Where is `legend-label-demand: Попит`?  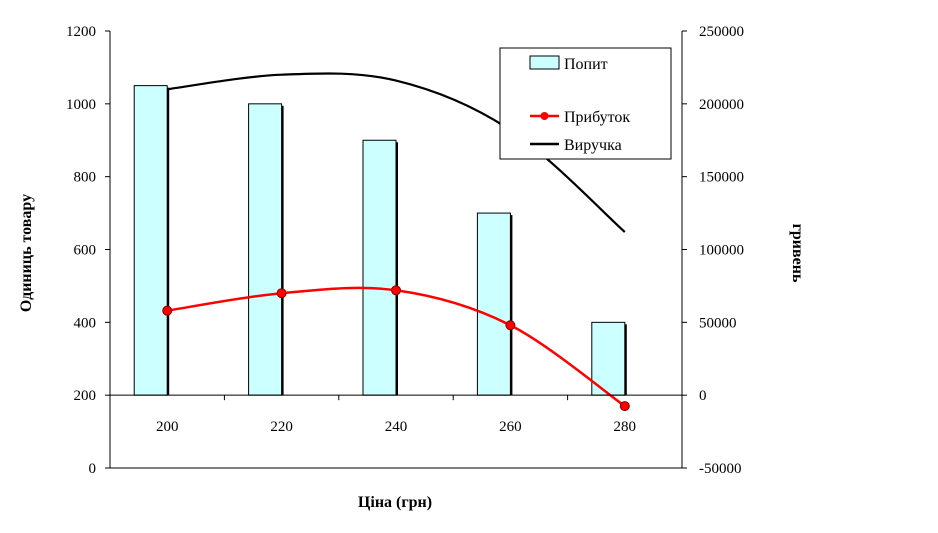
legend-label-demand: Попит is located at coordinates (586, 64).